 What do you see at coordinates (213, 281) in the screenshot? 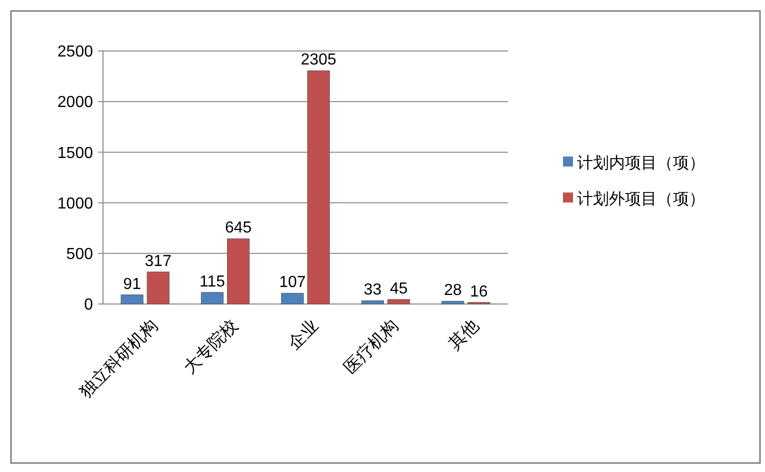
I see `data-label: 115` at bounding box center [213, 281].